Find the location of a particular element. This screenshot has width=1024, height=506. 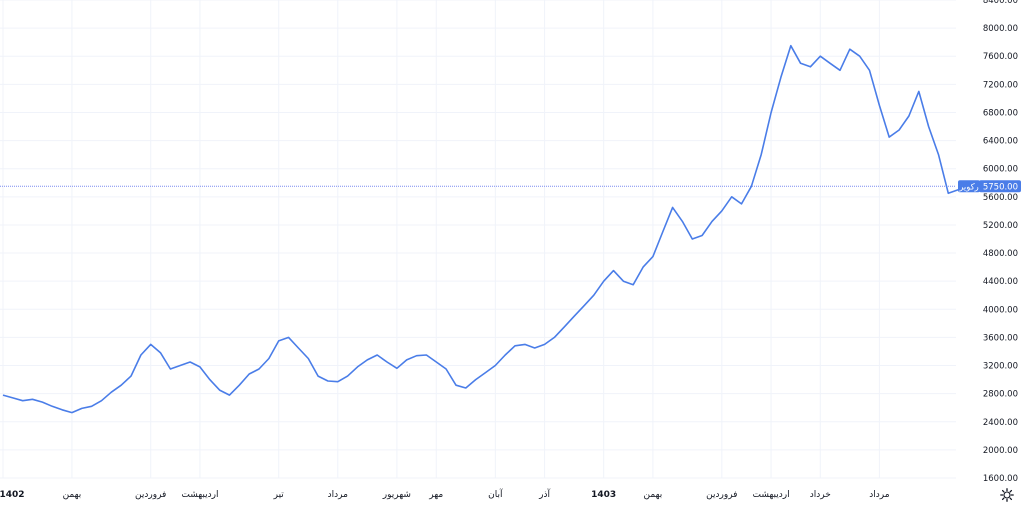

symbol-label-box is located at coordinates (969, 186).